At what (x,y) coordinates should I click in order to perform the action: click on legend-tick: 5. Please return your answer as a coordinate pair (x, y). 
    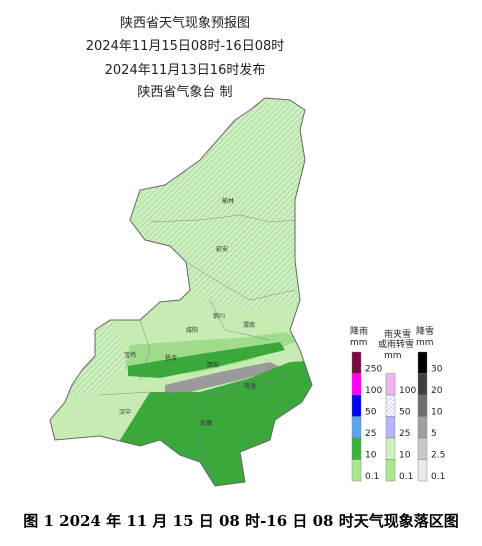
    Looking at the image, I should click on (434, 434).